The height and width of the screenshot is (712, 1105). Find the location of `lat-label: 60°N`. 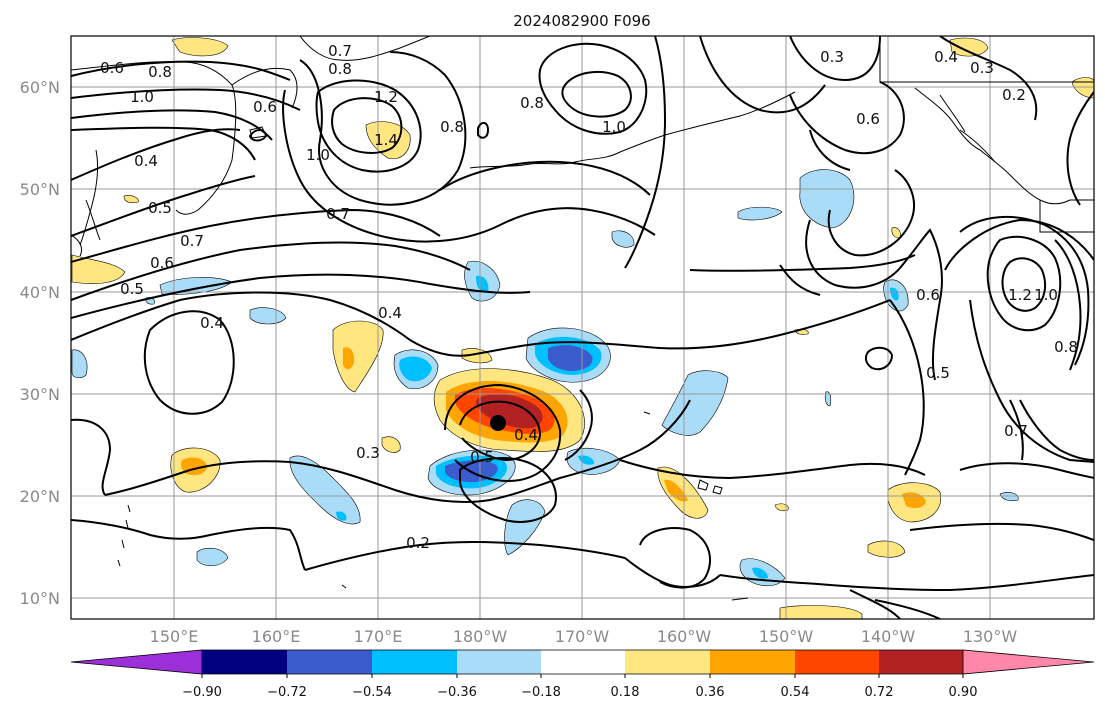

lat-label: 60°N is located at coordinates (40, 87).